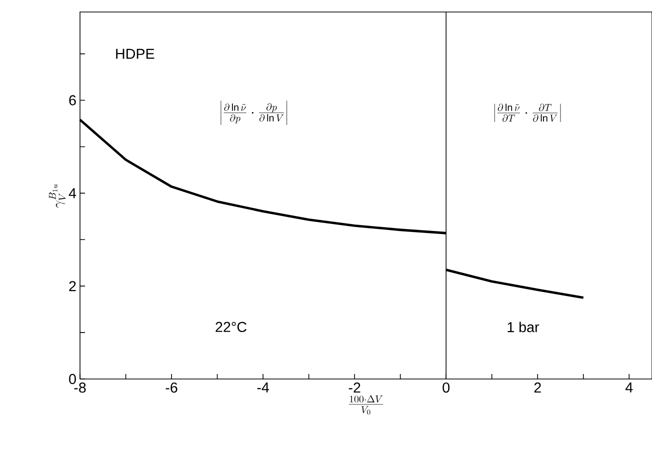 This screenshot has height=455, width=652. What do you see at coordinates (537, 387) in the screenshot?
I see `x-tick-label: 2` at bounding box center [537, 387].